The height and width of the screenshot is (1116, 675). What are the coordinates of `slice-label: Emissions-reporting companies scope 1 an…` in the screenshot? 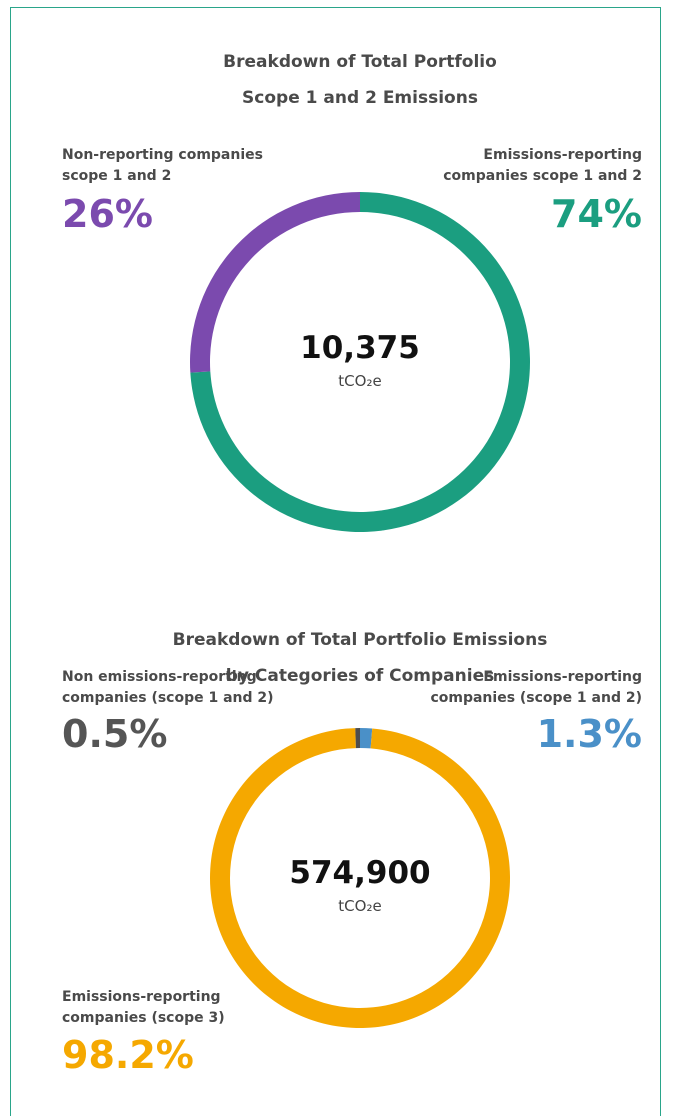 It's located at (542, 165).